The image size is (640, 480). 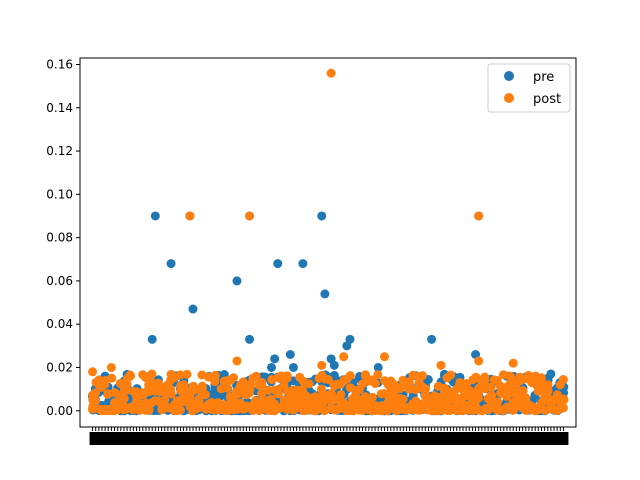 What do you see at coordinates (543, 77) in the screenshot?
I see `legend-label-pre: pre` at bounding box center [543, 77].